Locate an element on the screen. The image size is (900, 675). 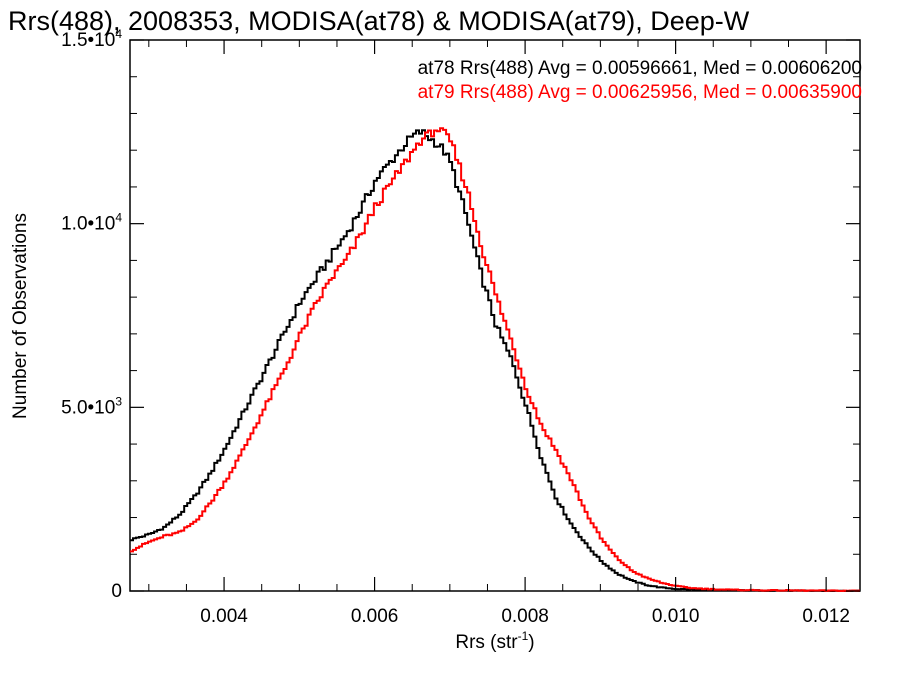
y-tick-label: 5.0•103 is located at coordinates (91, 406).